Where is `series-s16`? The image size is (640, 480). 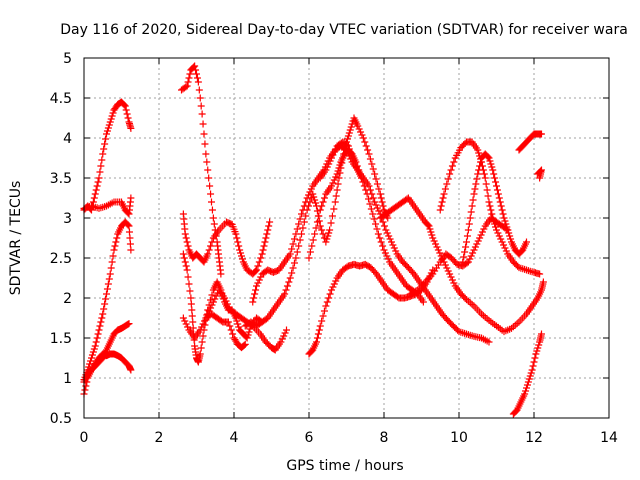
series-s16 is located at coordinates (461, 265).